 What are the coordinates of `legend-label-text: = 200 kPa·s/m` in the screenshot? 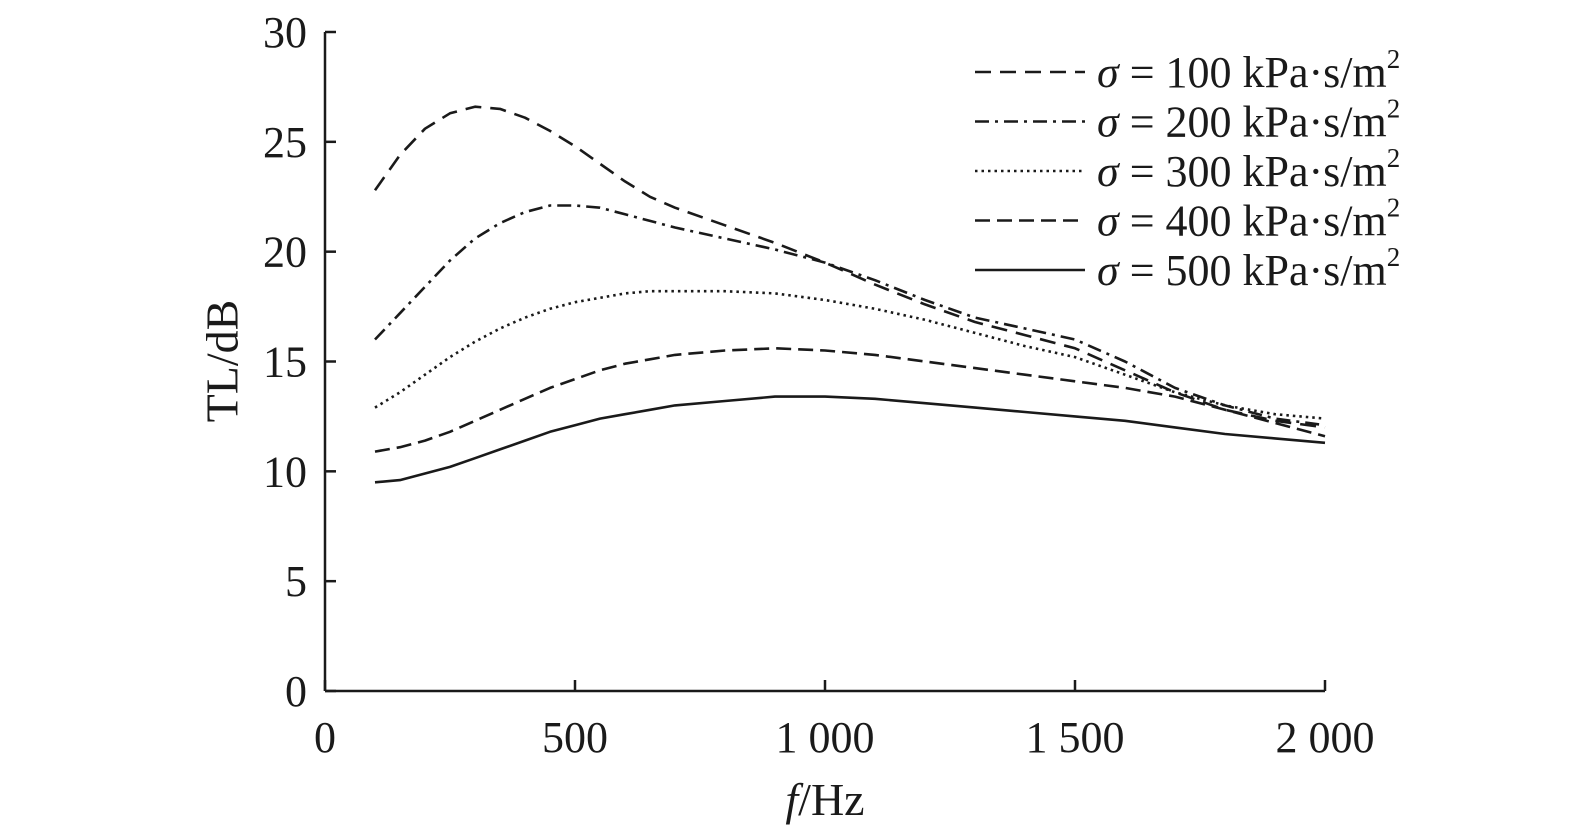 It's located at (1253, 122).